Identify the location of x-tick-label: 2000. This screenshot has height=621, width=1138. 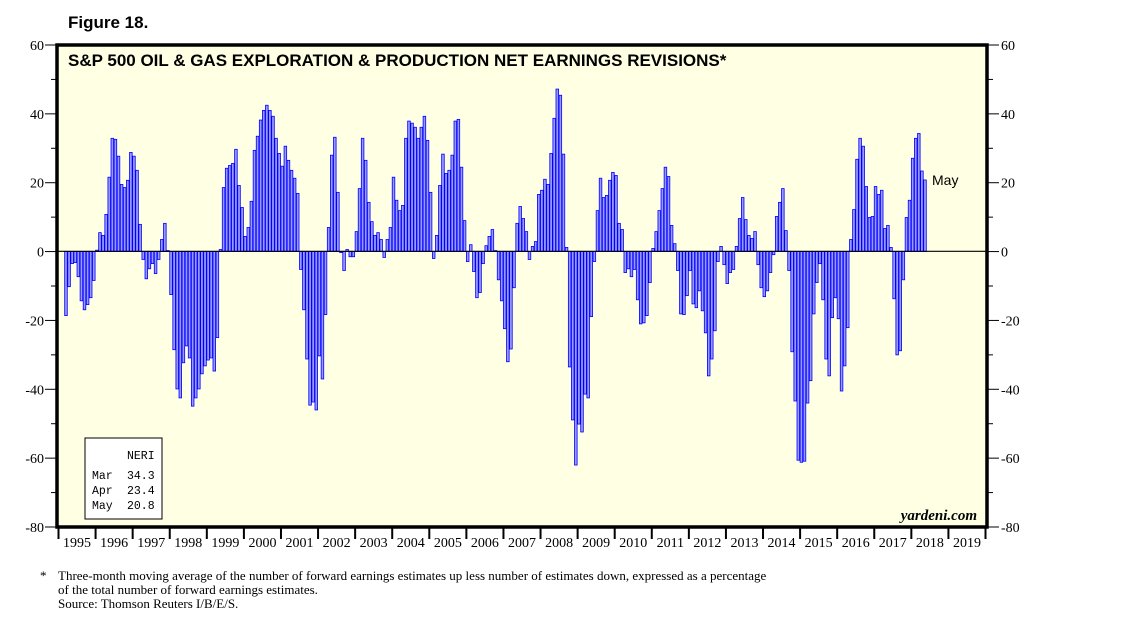
(262, 543).